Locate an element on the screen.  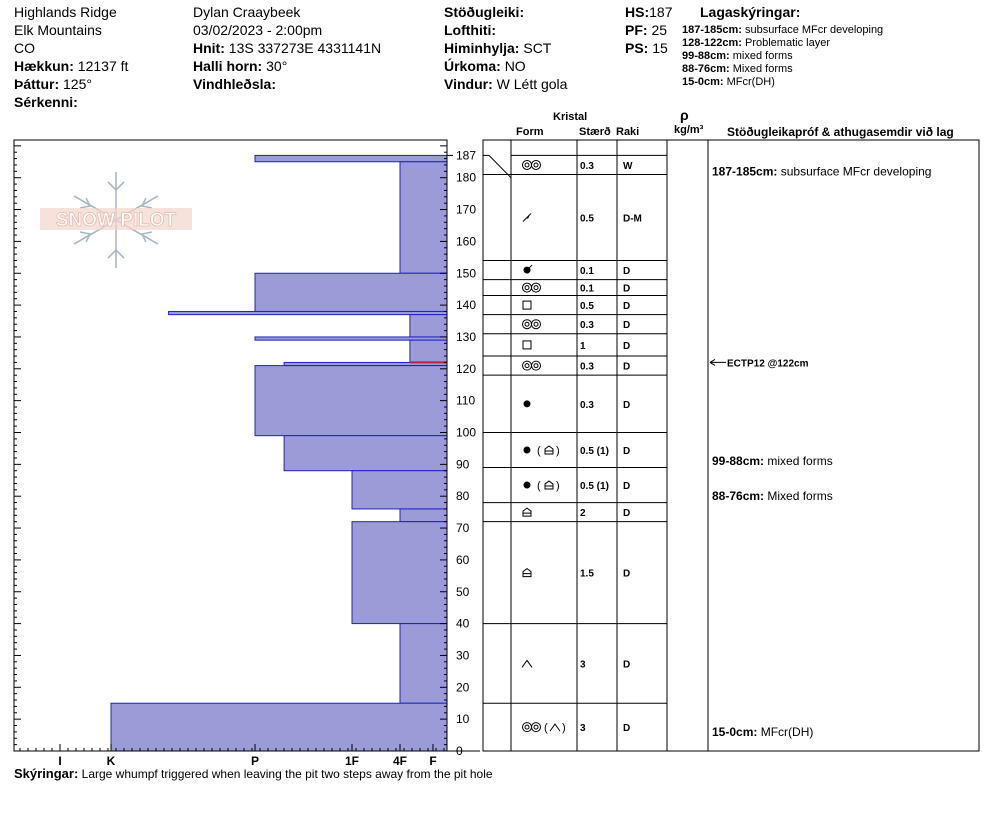
comment-text: 88-76cm: Mixed forms is located at coordinates (772, 496).